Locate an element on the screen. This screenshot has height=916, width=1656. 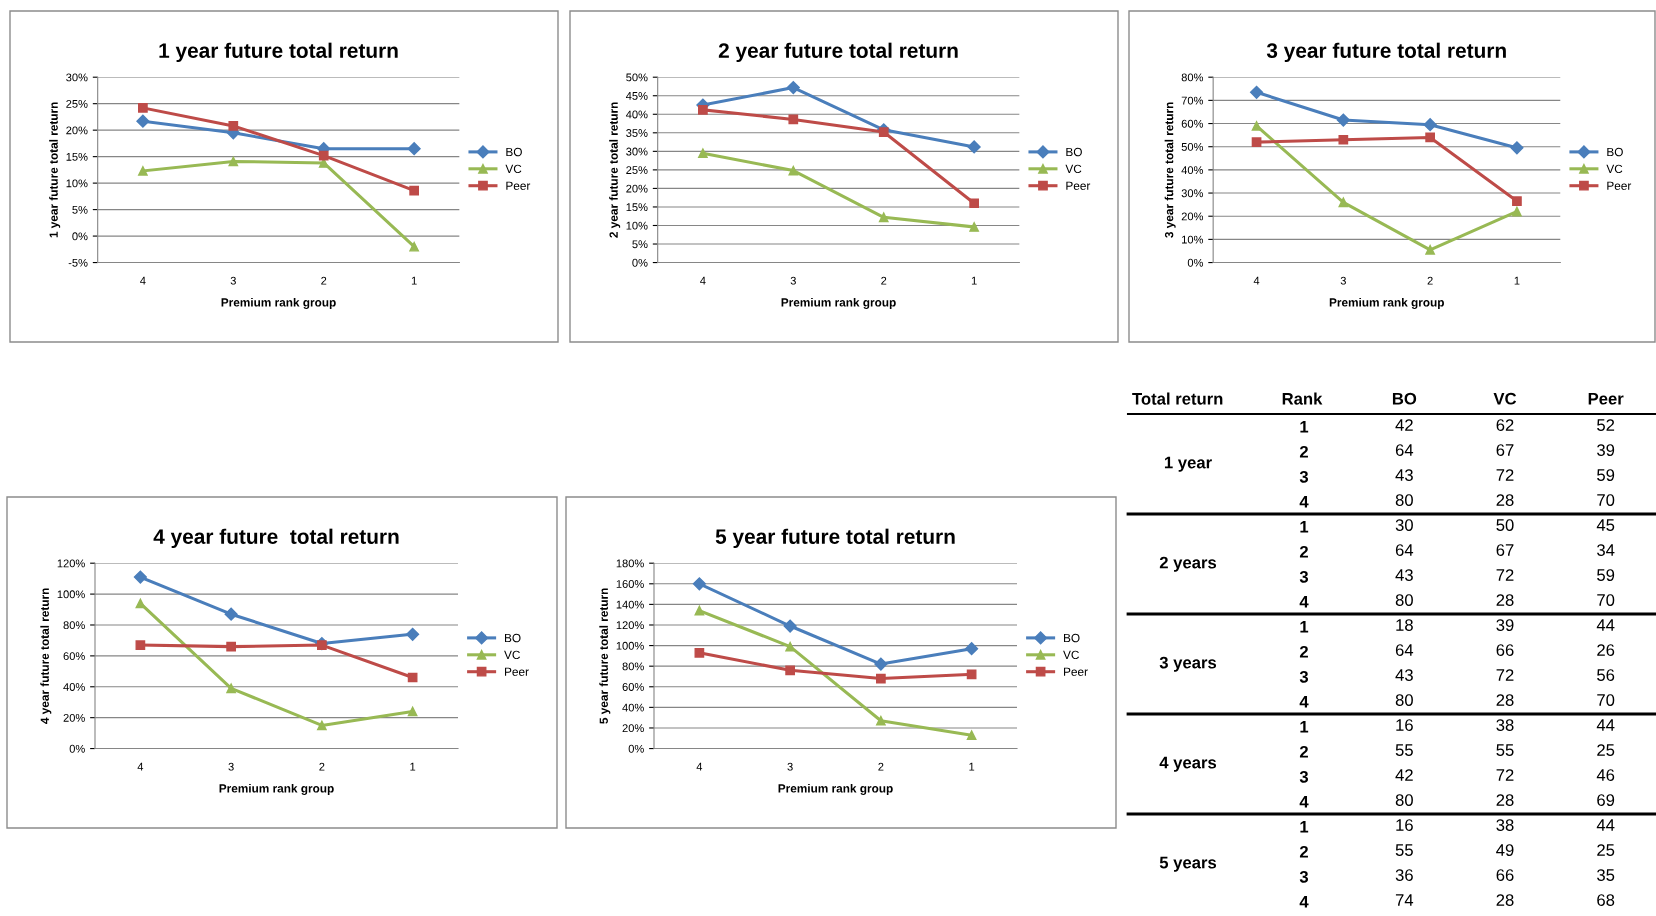
data-label: 35 is located at coordinates (1606, 875).